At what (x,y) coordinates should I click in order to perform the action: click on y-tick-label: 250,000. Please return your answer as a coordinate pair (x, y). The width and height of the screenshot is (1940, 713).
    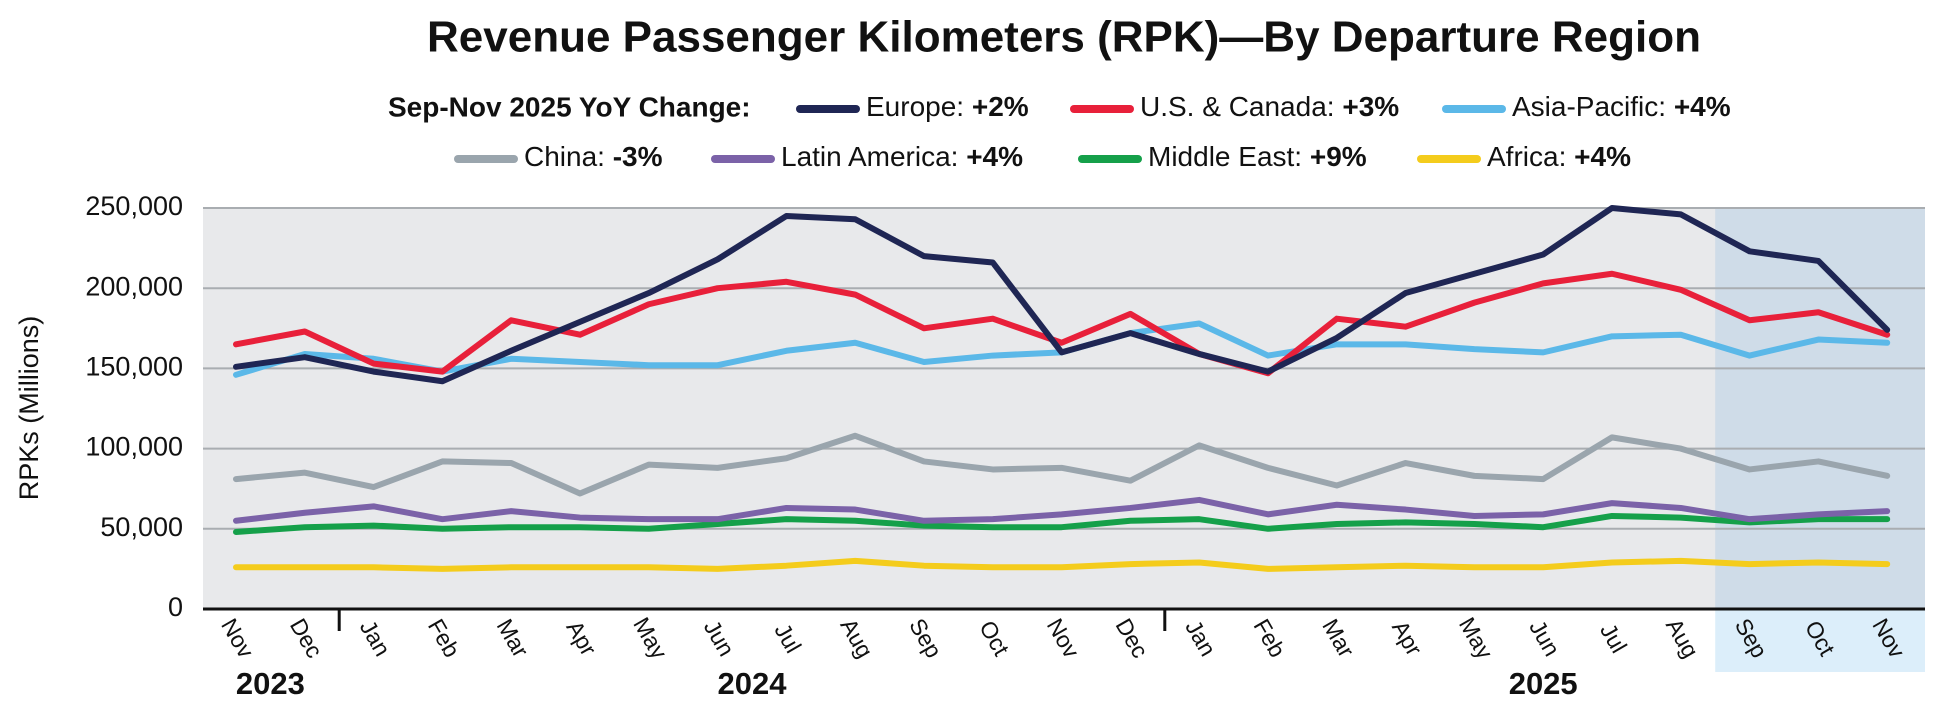
    Looking at the image, I should click on (134, 206).